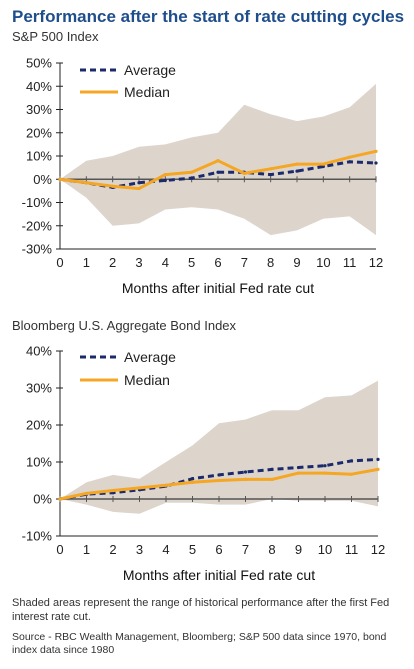 The image size is (414, 669). I want to click on chart-1-x-tick-label: 5, so click(192, 549).